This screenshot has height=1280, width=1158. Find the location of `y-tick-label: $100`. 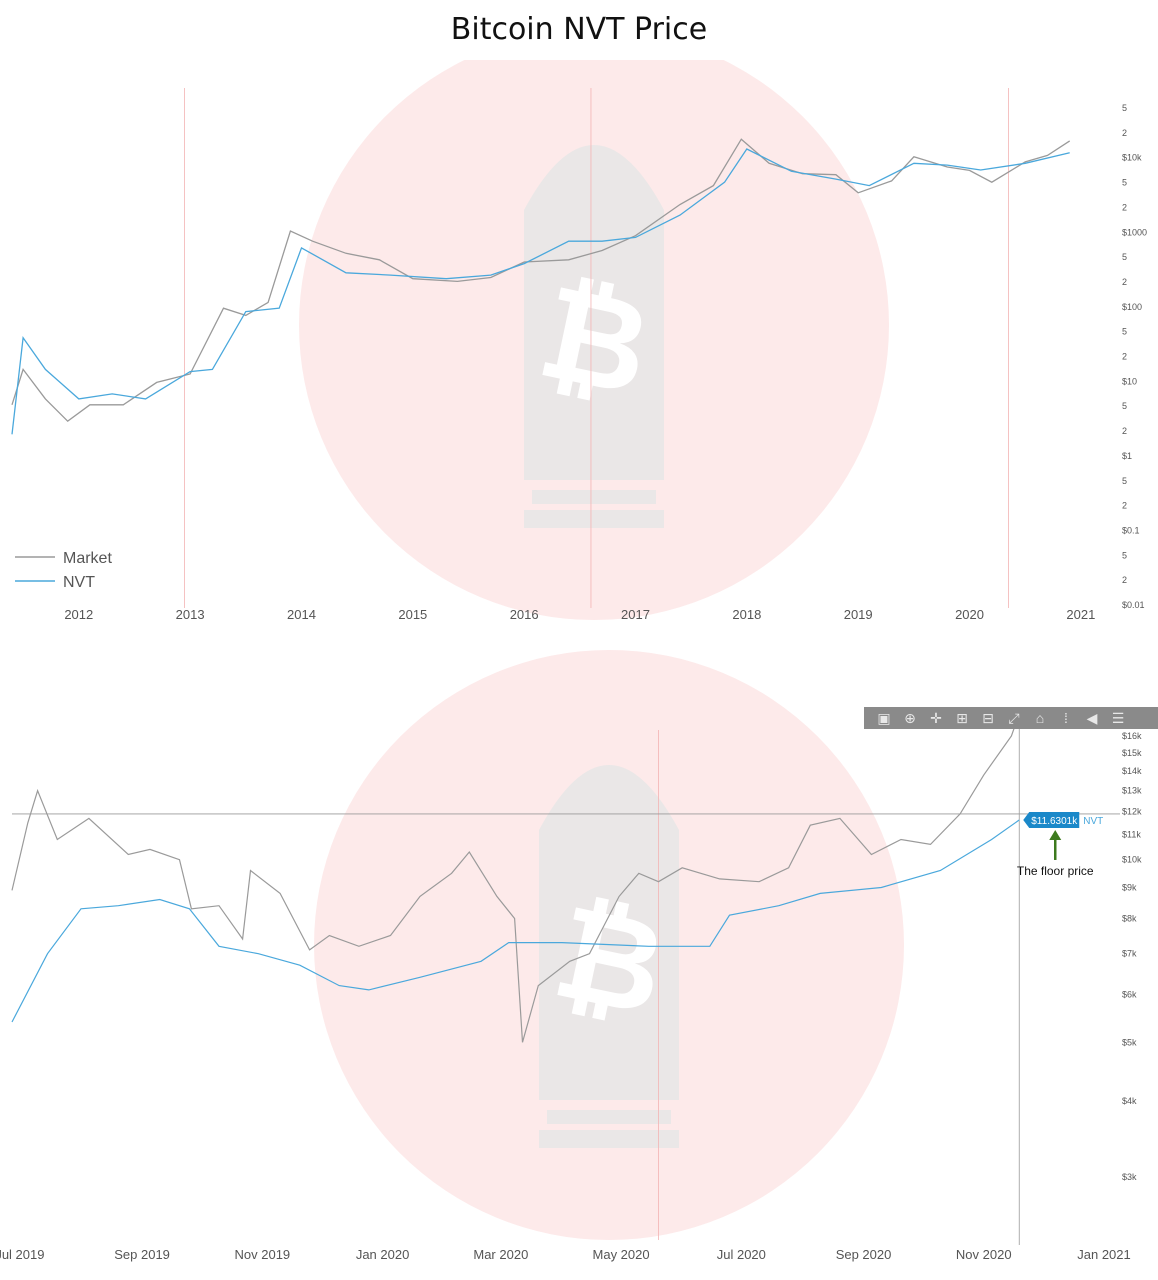

y-tick-label: $100 is located at coordinates (1132, 307).